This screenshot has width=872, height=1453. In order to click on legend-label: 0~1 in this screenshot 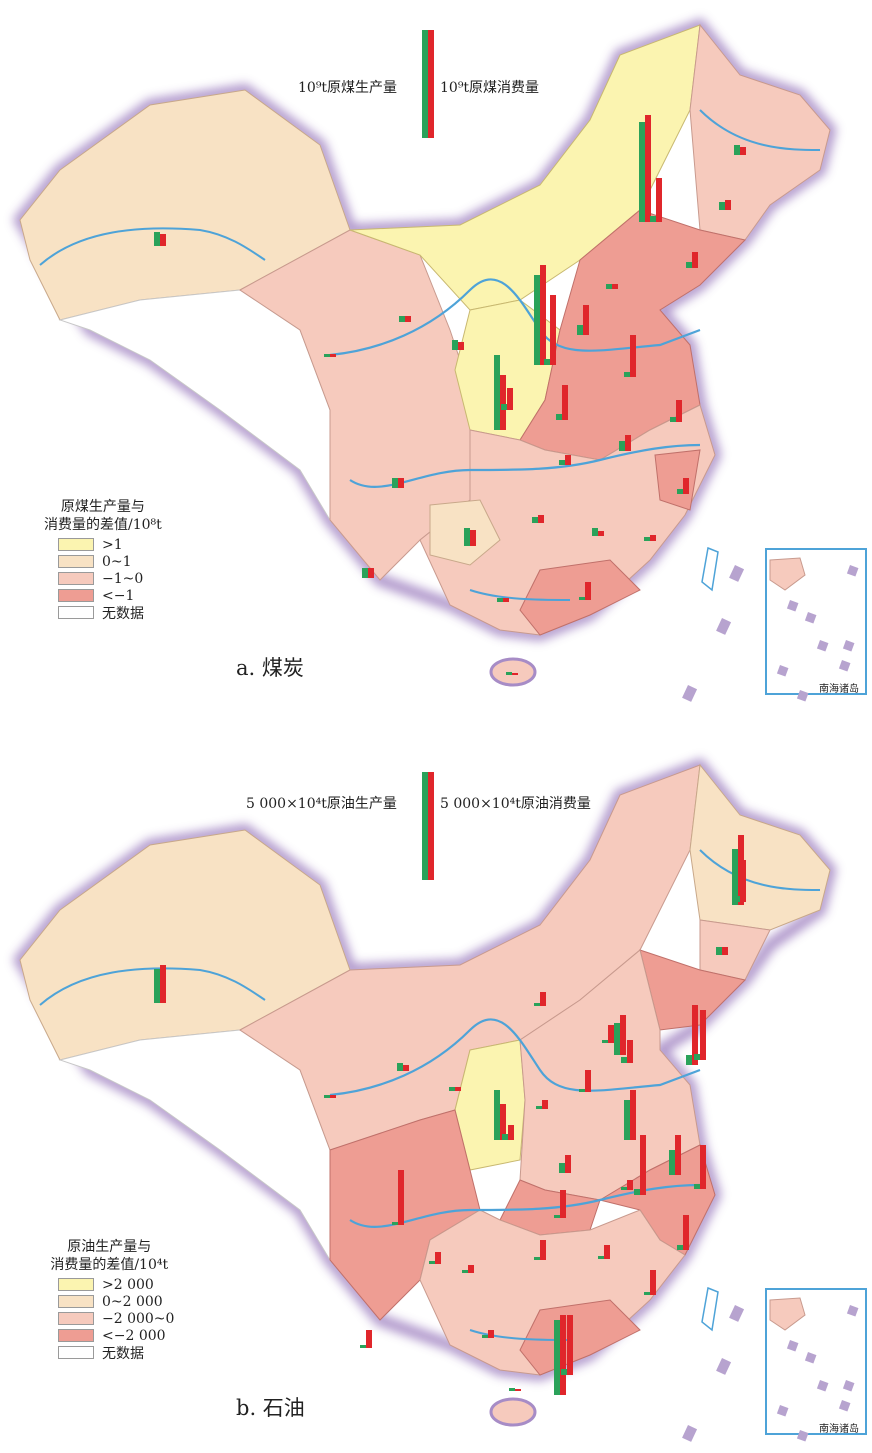, I will do `click(117, 561)`.